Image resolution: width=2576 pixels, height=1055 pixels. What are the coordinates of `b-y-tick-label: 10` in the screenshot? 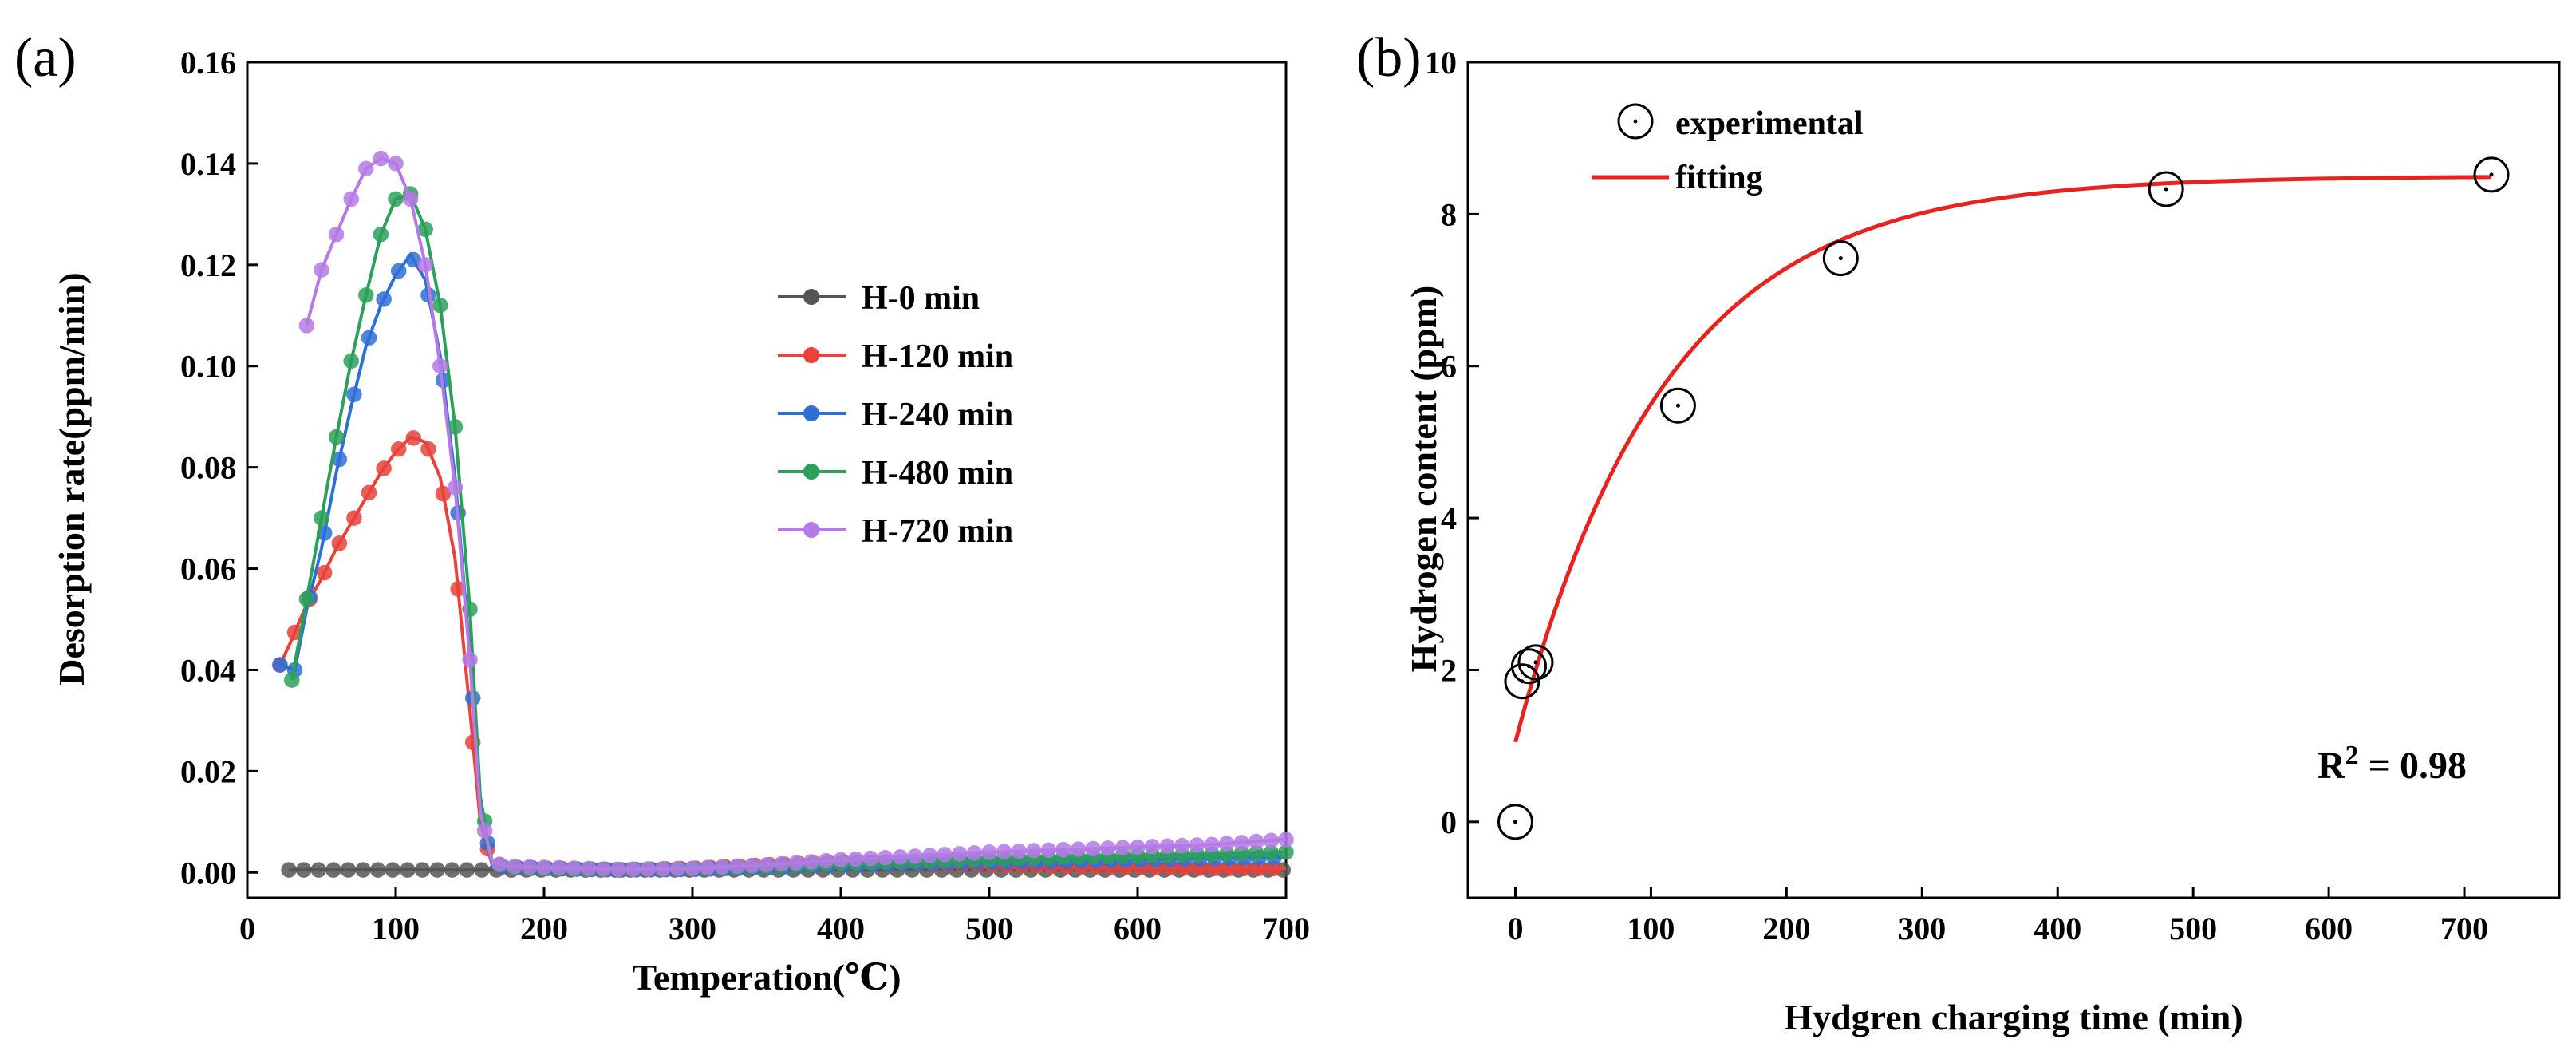 It's located at (1441, 63).